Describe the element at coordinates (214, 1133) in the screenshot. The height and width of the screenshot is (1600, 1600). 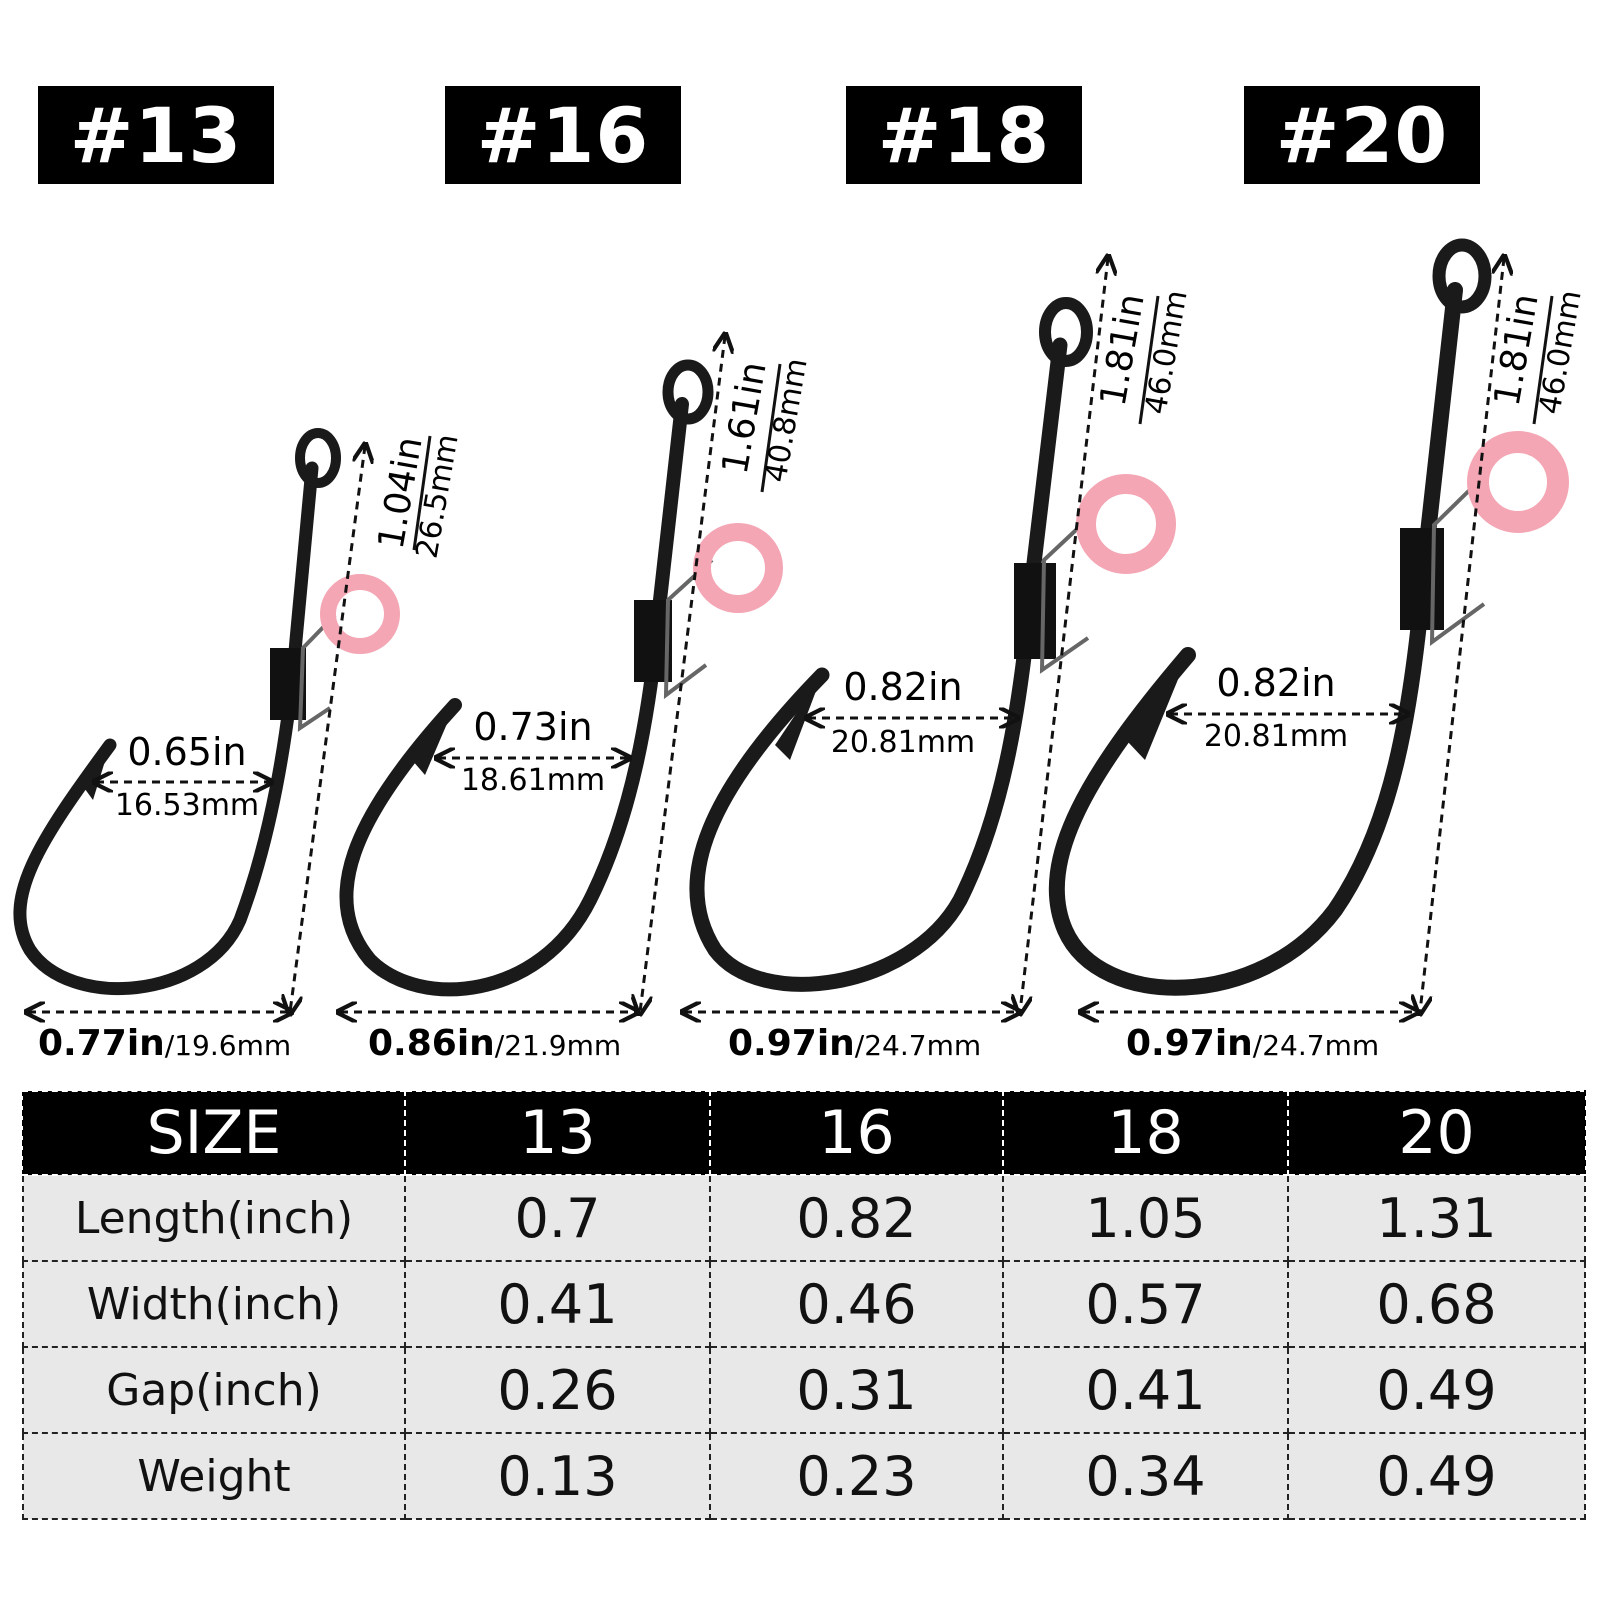
I see `header-size: SIZE` at that location.